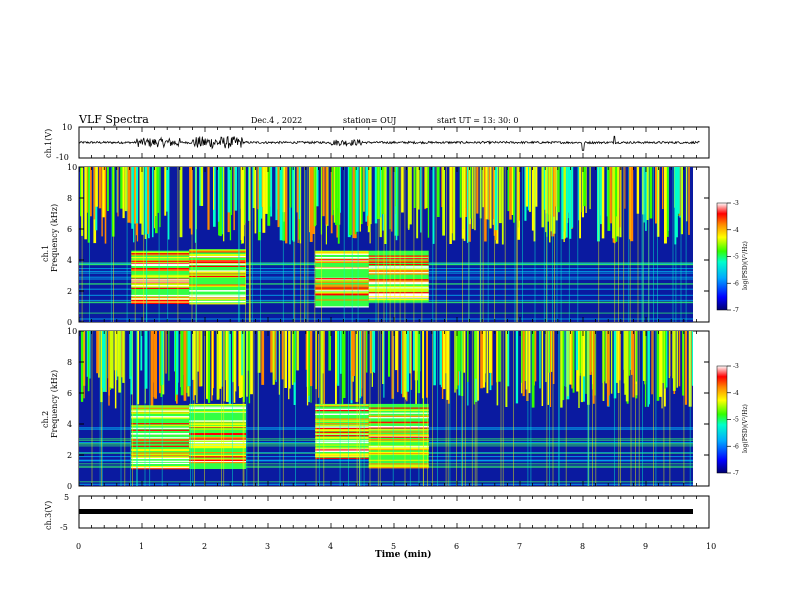 The width and height of the screenshot is (792, 612). What do you see at coordinates (217, 436) in the screenshot?
I see `spectrogram-emission-band` at bounding box center [217, 436].